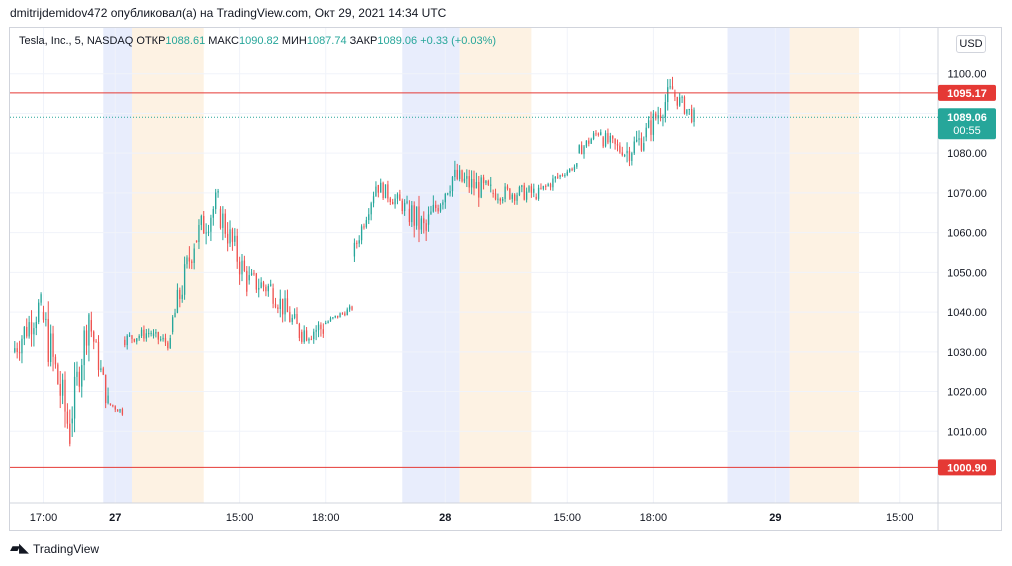 The height and width of the screenshot is (566, 1012). I want to click on y-tick-label: 1050.00, so click(967, 273).